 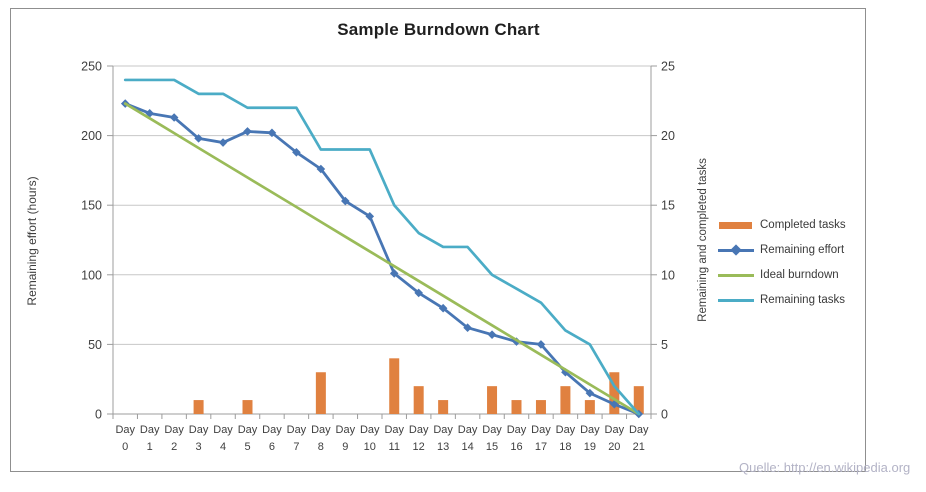 What do you see at coordinates (418, 386) in the screenshot?
I see `bars-completed-tasks` at bounding box center [418, 386].